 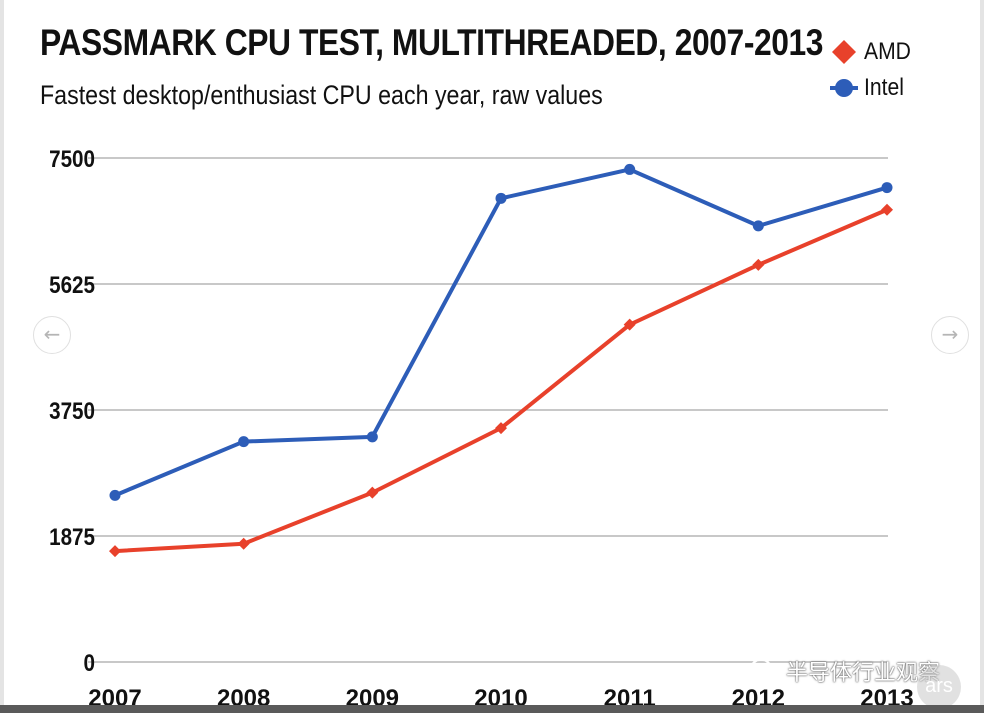 I want to click on data-point-amd-2007, so click(x=115, y=551).